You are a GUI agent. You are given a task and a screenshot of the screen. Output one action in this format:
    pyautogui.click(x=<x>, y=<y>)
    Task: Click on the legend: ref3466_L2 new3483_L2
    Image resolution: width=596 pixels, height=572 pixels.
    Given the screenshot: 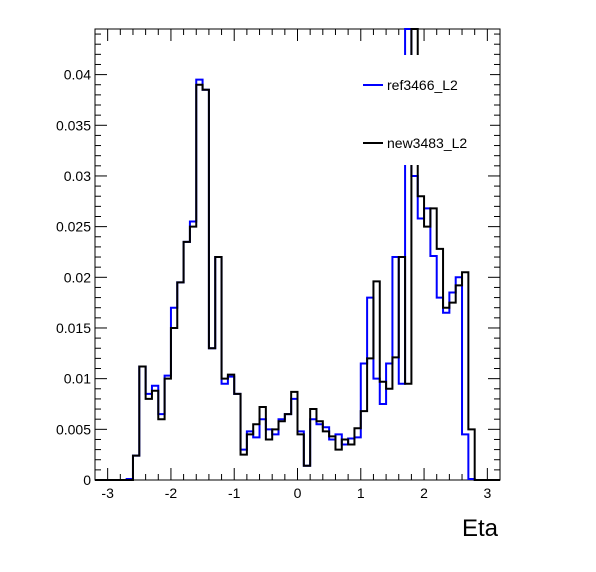 What is the action you would take?
    pyautogui.click(x=424, y=110)
    